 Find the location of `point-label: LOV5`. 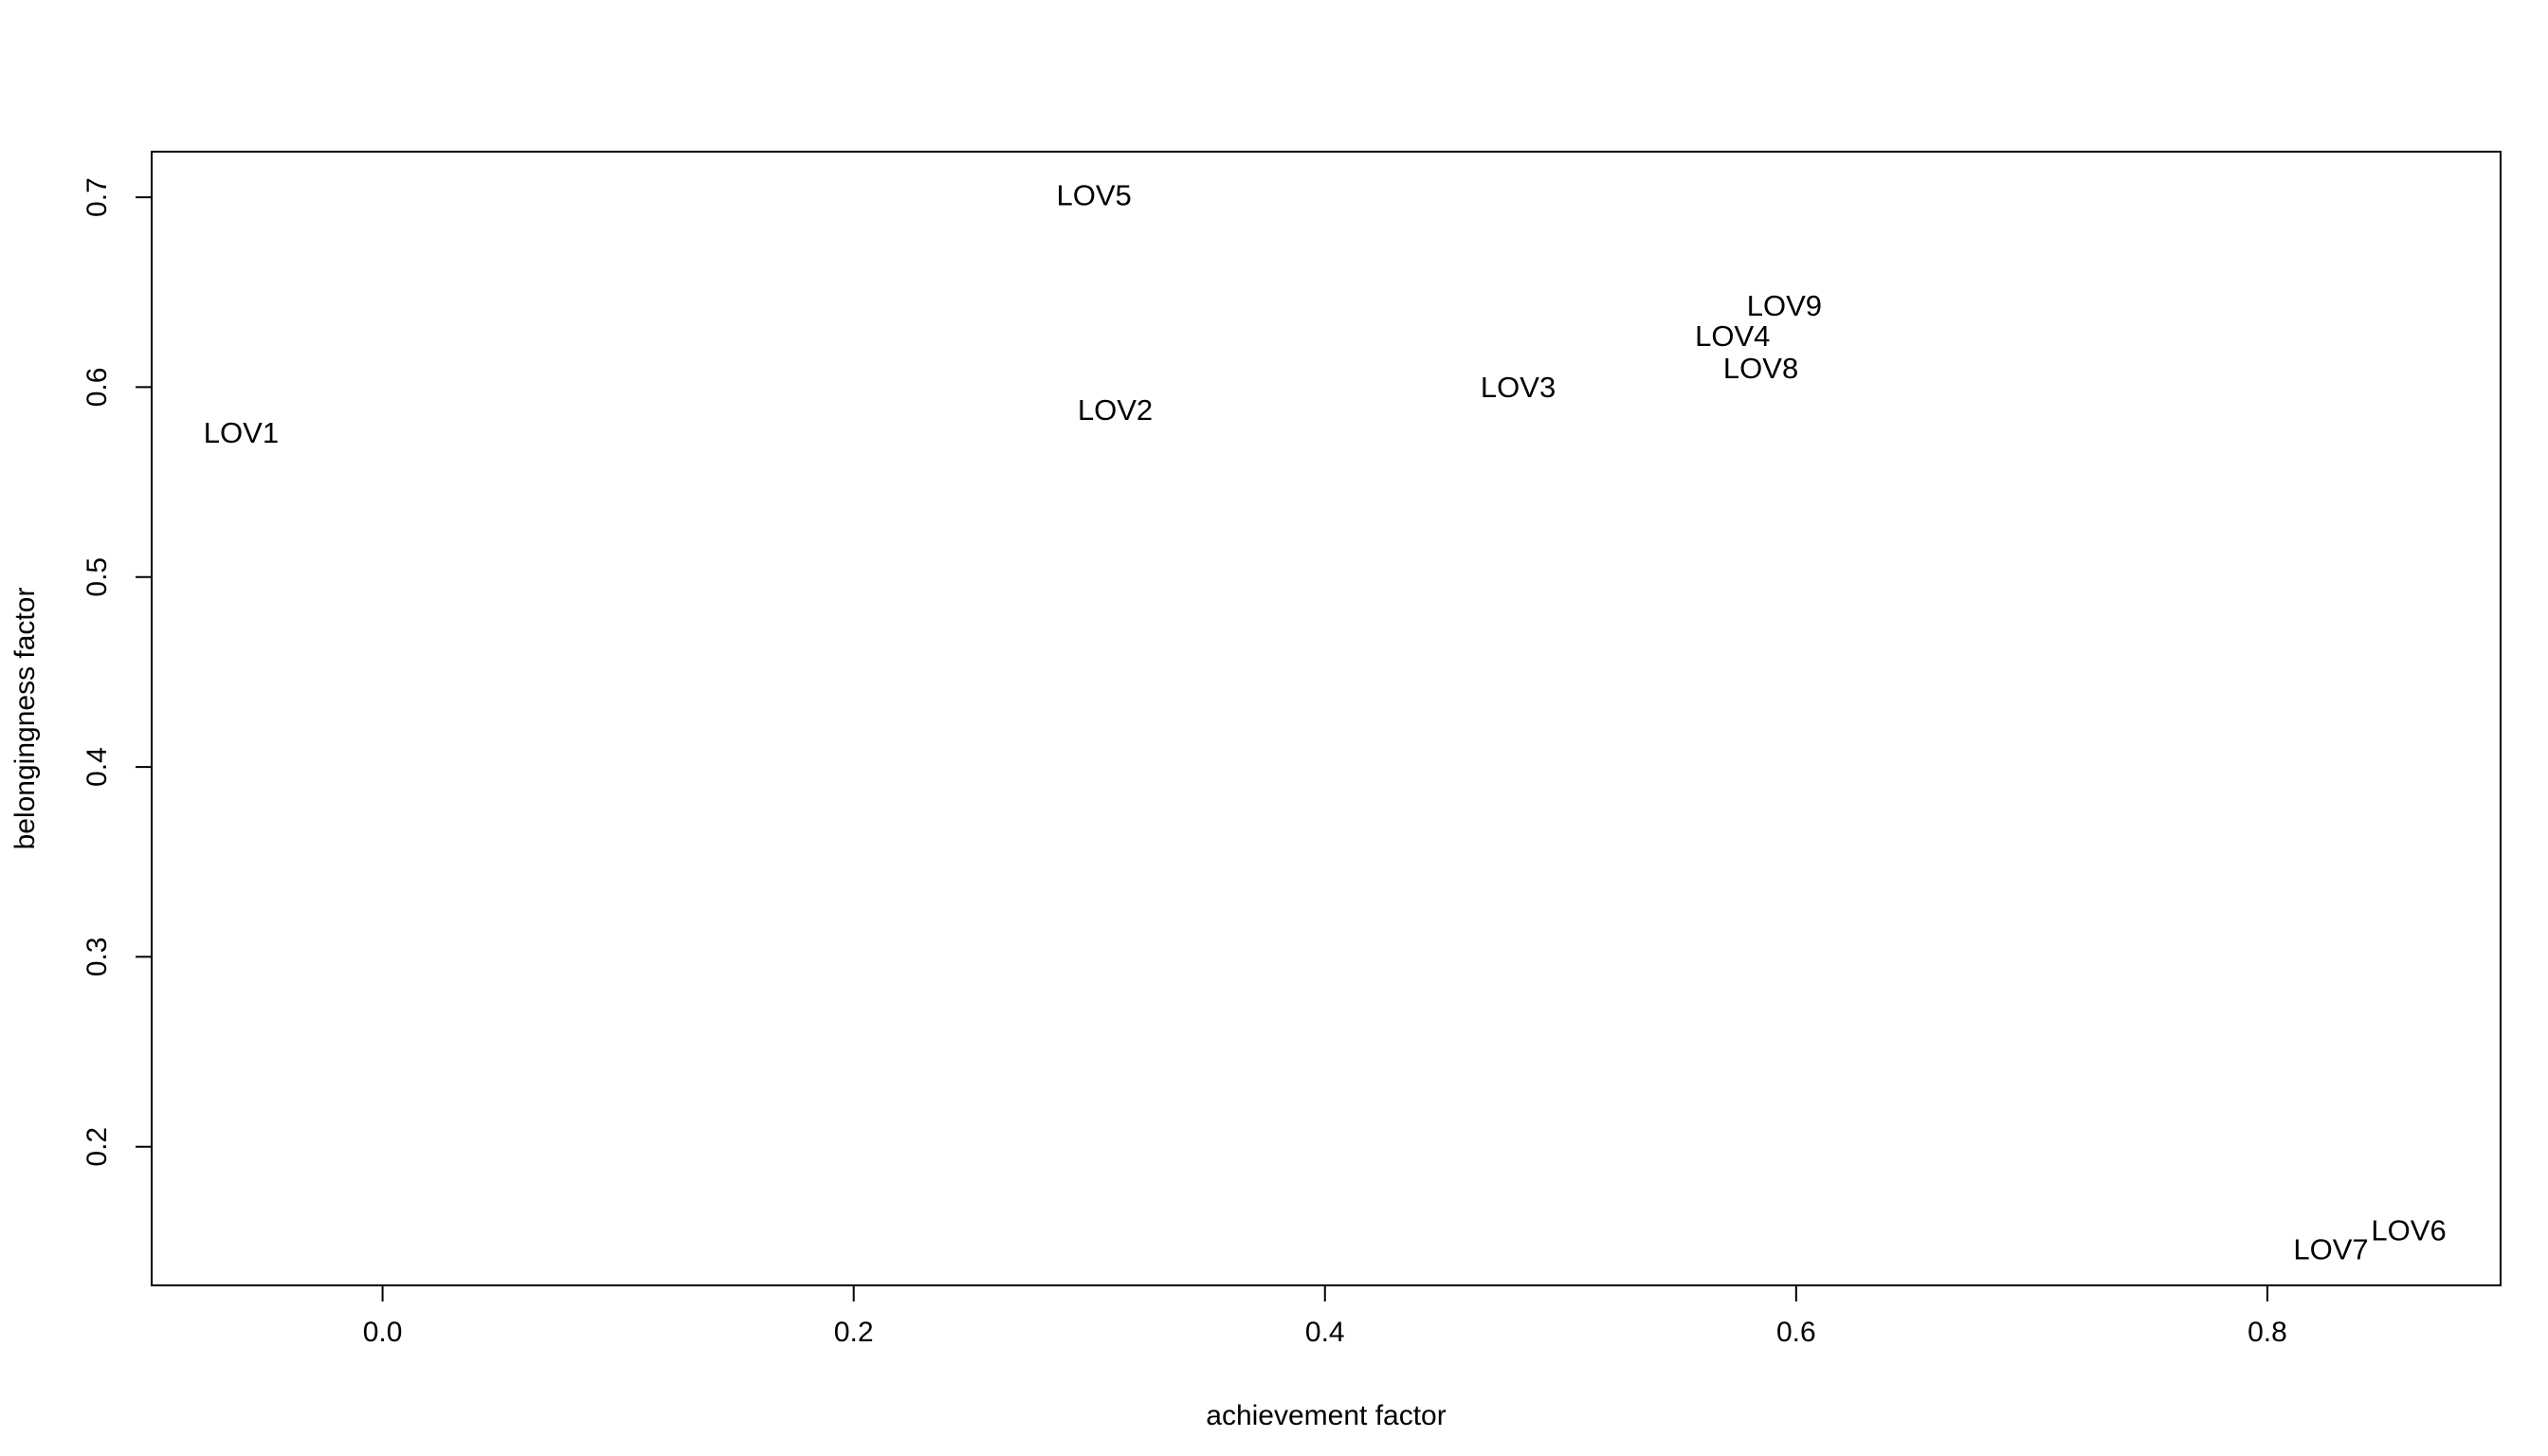

point-label: LOV5 is located at coordinates (1094, 195).